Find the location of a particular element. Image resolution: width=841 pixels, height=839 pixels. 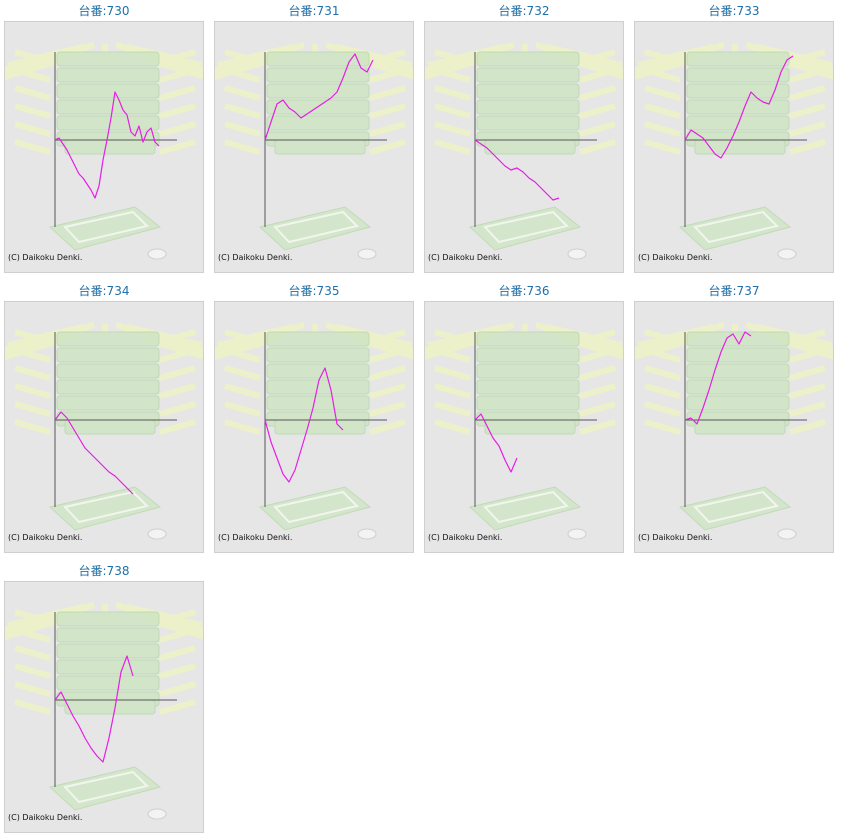

machine-number-link: 台番:737 is located at coordinates (734, 291).